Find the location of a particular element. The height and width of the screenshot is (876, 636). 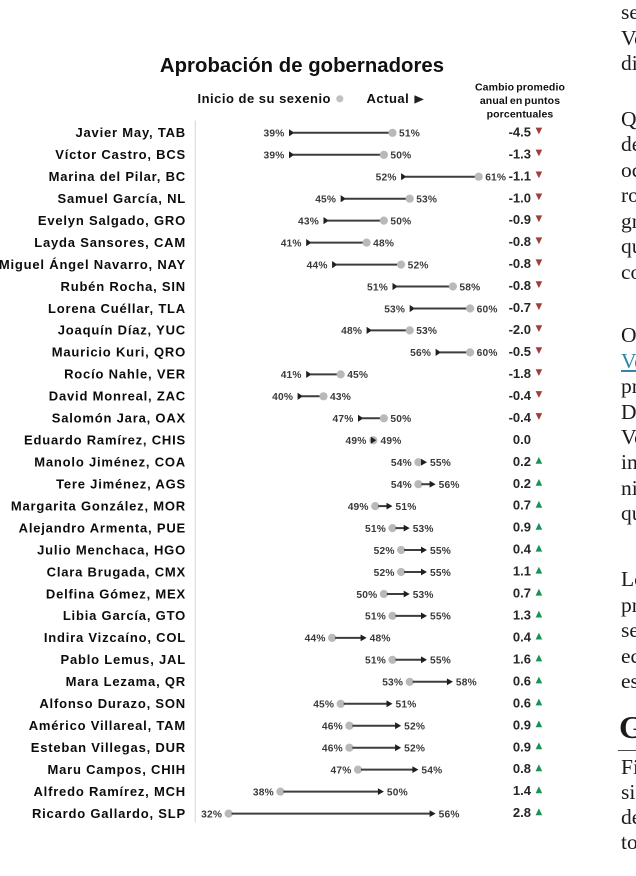

svg-text: Mauricio Kuri, QRO is located at coordinates (119, 352).